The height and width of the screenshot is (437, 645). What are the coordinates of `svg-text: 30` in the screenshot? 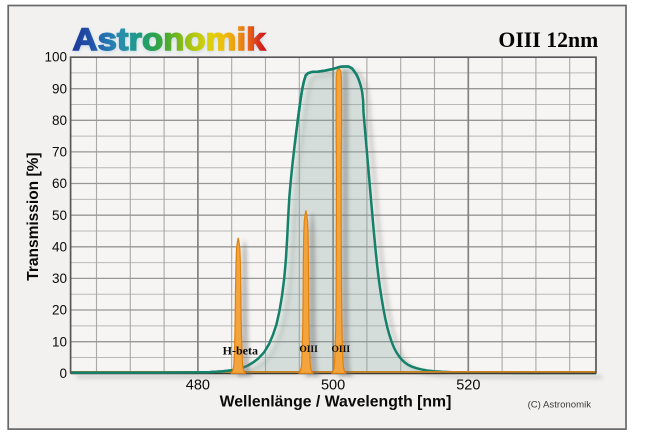 It's located at (59, 278).